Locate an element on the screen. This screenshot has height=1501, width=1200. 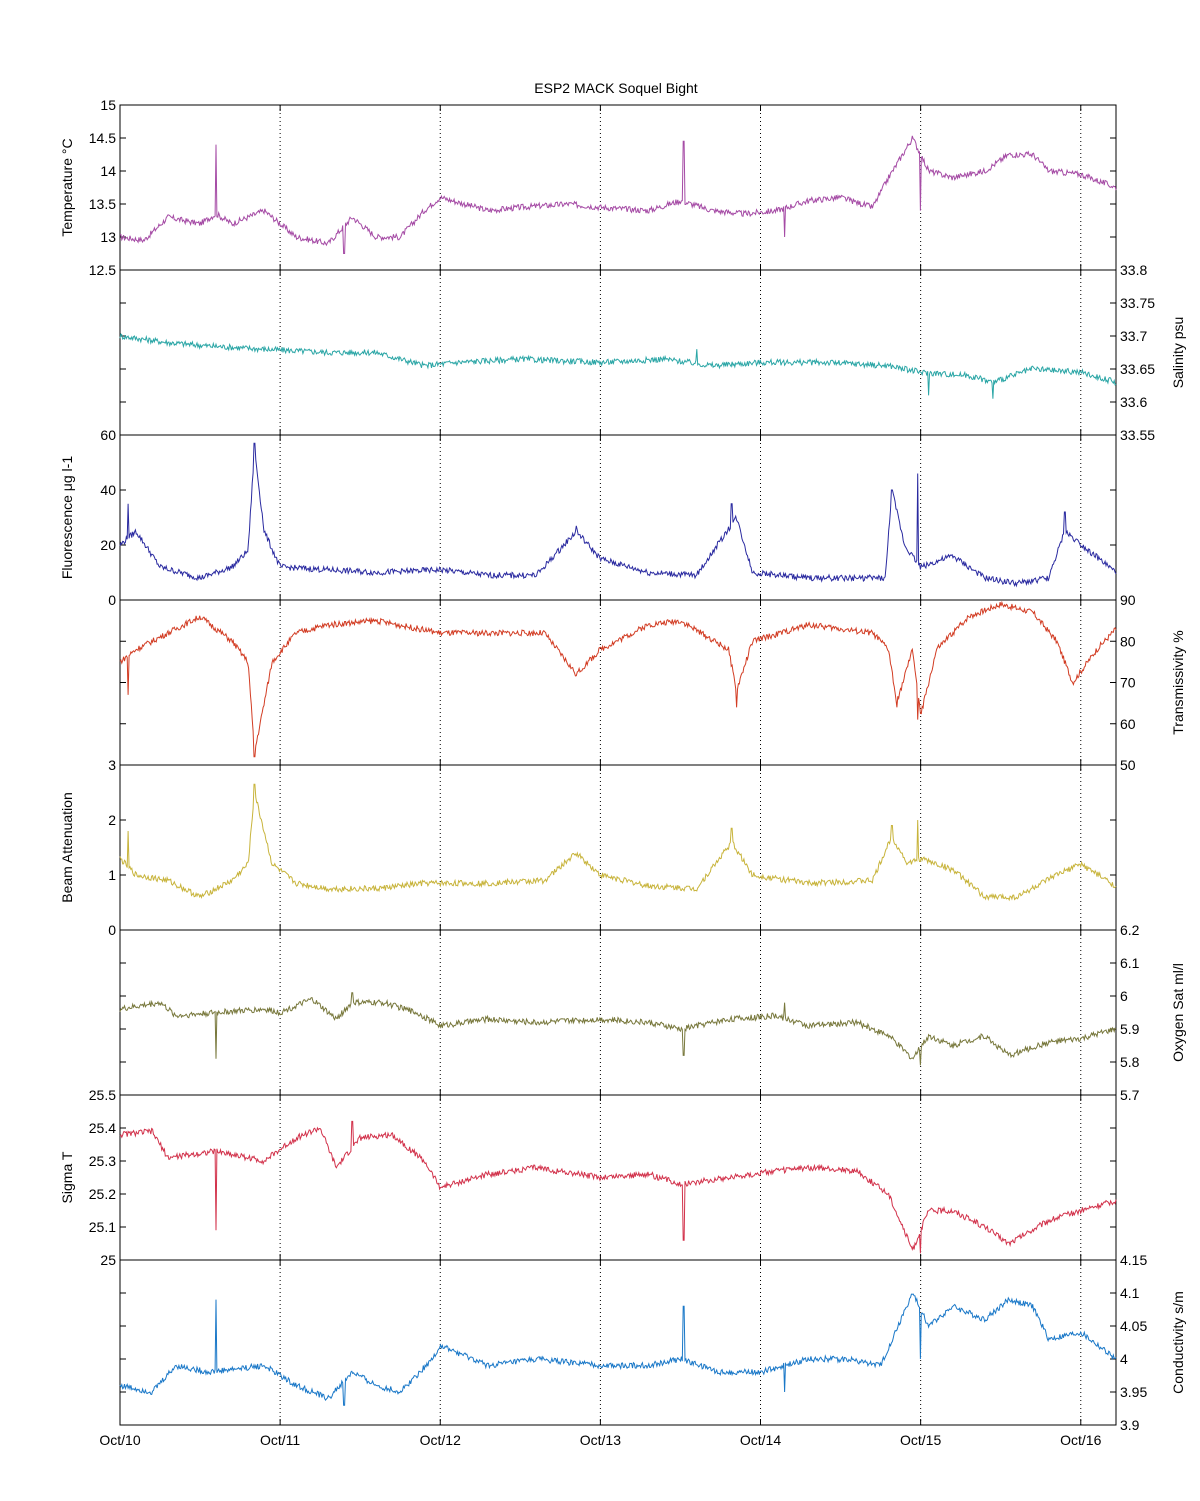
y-tick-label: 1 is located at coordinates (112, 875).